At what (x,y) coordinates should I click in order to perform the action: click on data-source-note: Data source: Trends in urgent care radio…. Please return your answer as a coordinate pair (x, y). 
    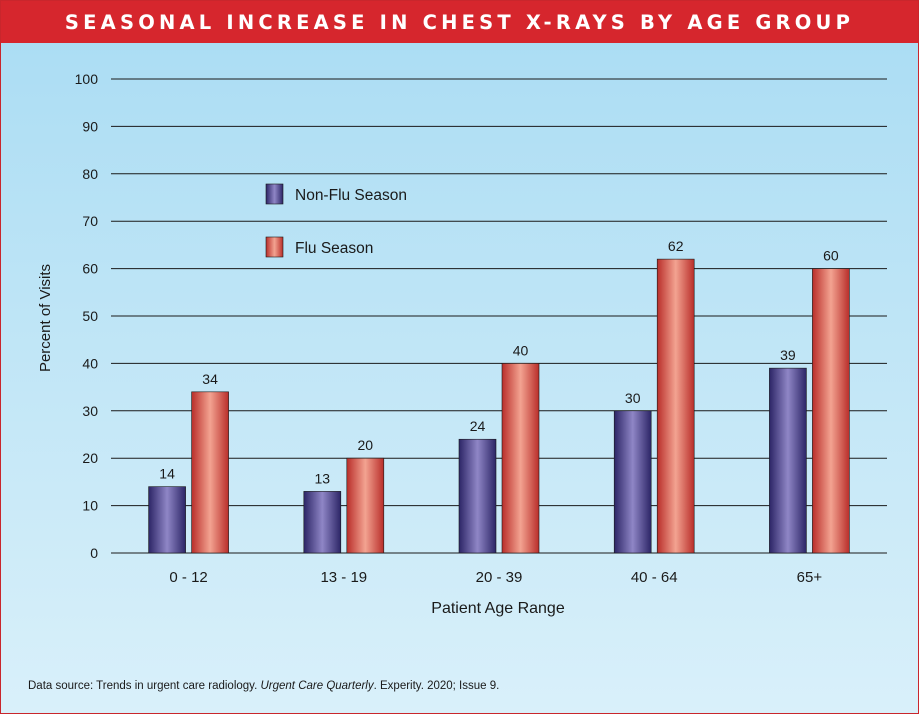
    Looking at the image, I should click on (263, 686).